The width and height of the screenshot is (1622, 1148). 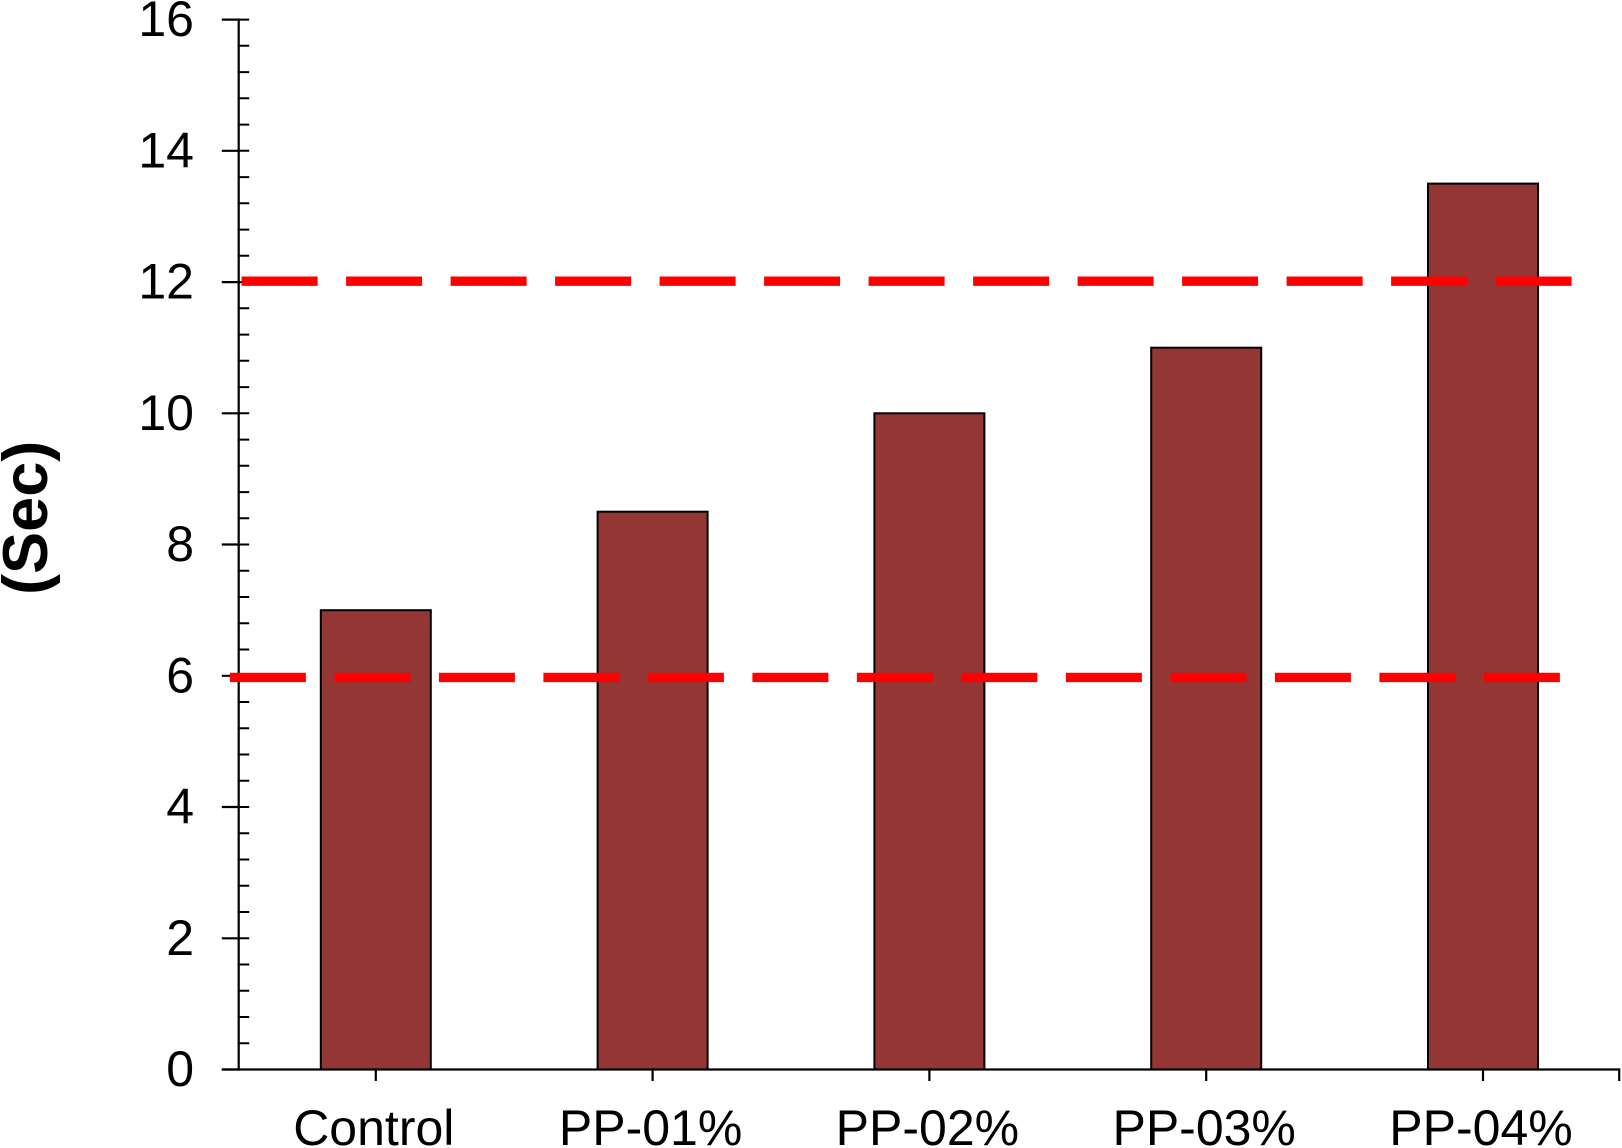 What do you see at coordinates (927, 1124) in the screenshot?
I see `svg-text: PP-02%` at bounding box center [927, 1124].